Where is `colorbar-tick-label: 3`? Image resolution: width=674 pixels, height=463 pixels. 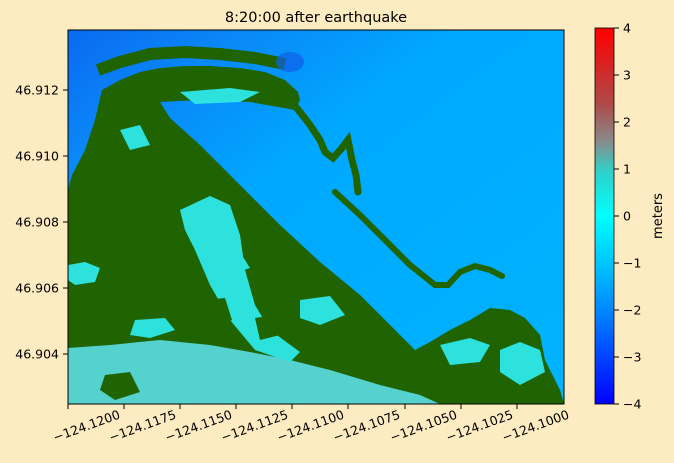
colorbar-tick-label: 3 is located at coordinates (627, 75).